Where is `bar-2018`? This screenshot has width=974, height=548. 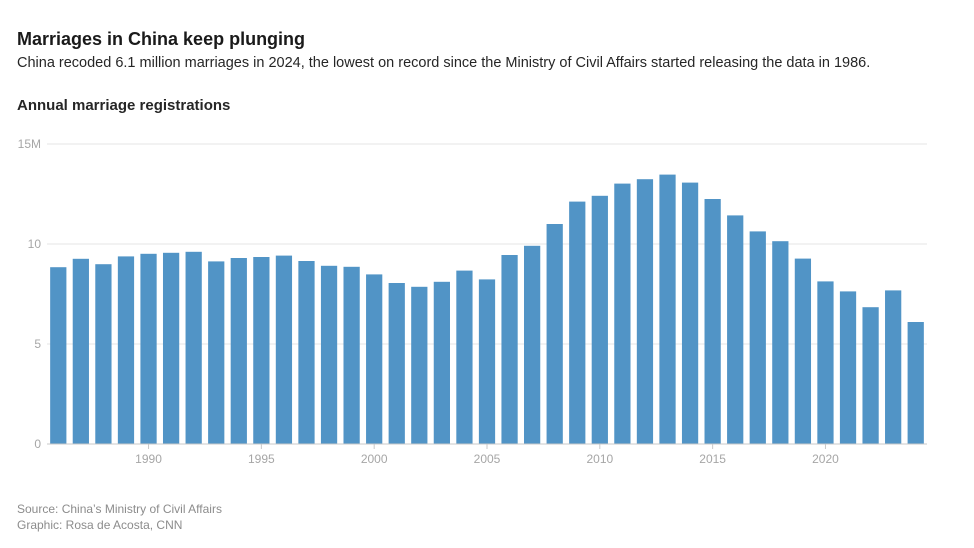
bar-2018 is located at coordinates (780, 342).